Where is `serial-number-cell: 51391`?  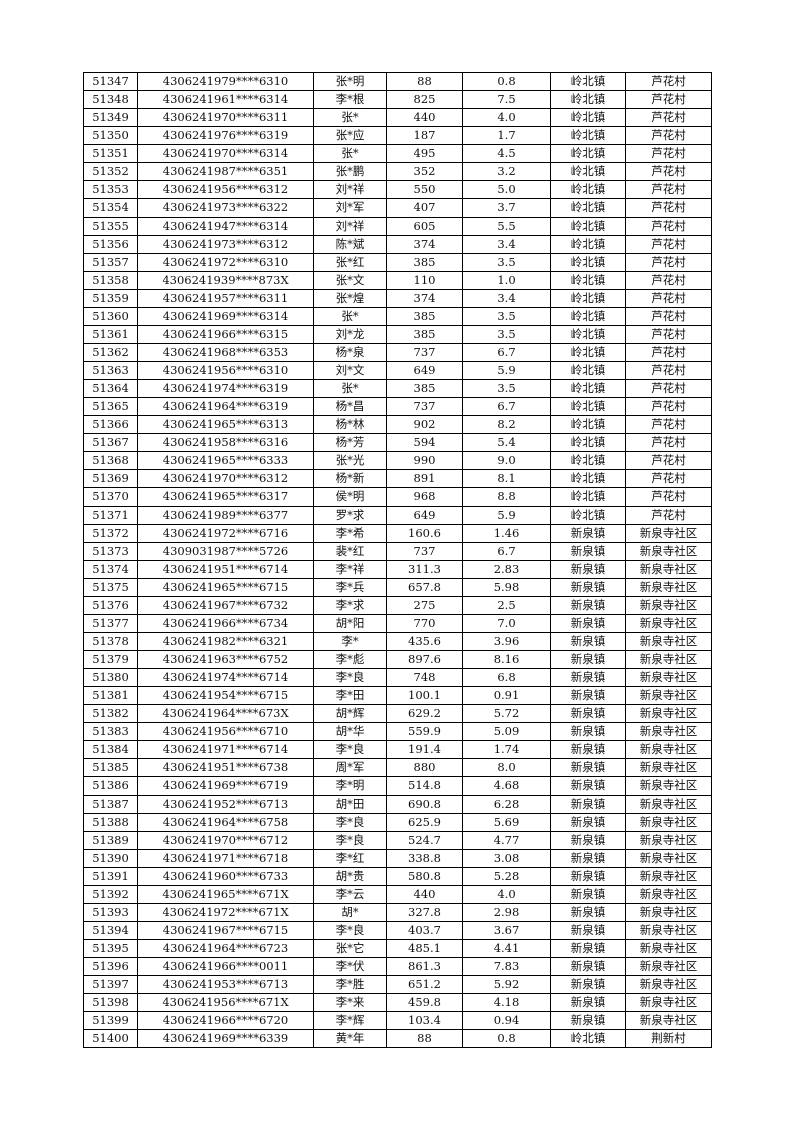
serial-number-cell: 51391 is located at coordinates (110, 876).